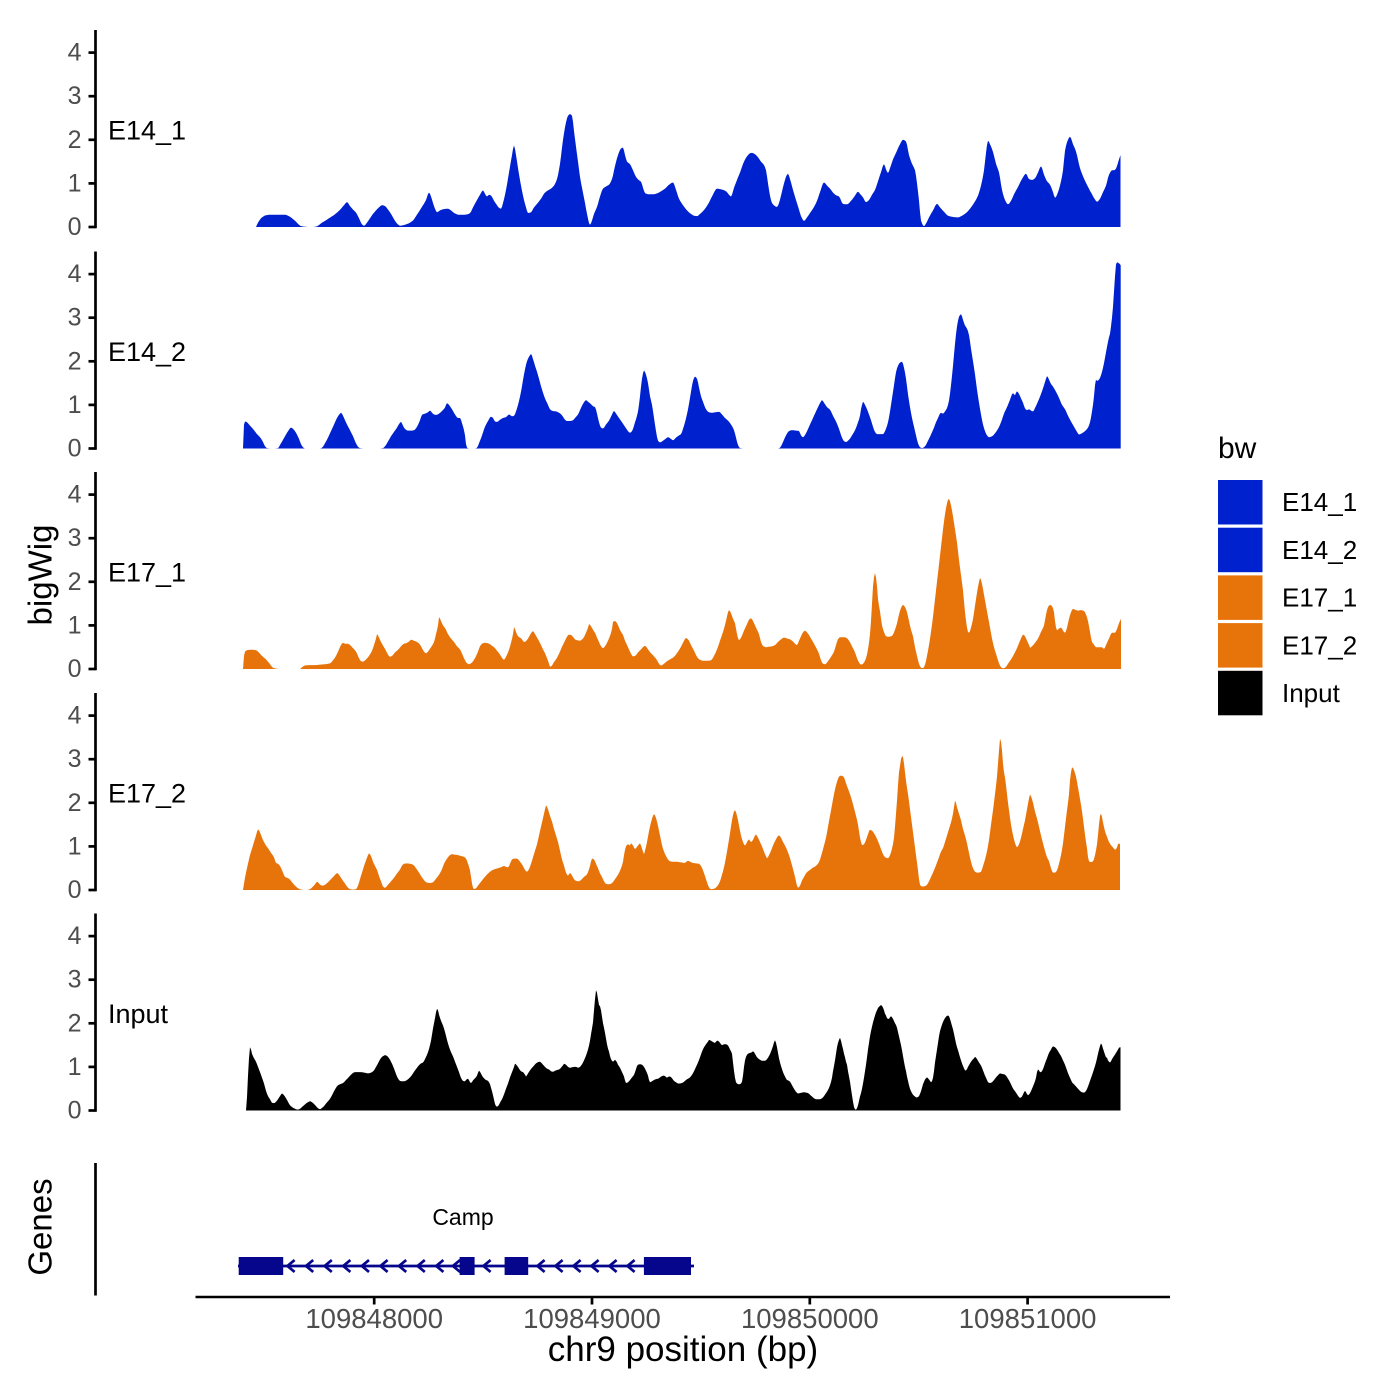 The image size is (1400, 1400). What do you see at coordinates (40, 575) in the screenshot?
I see `svg-text: bigWig` at bounding box center [40, 575].